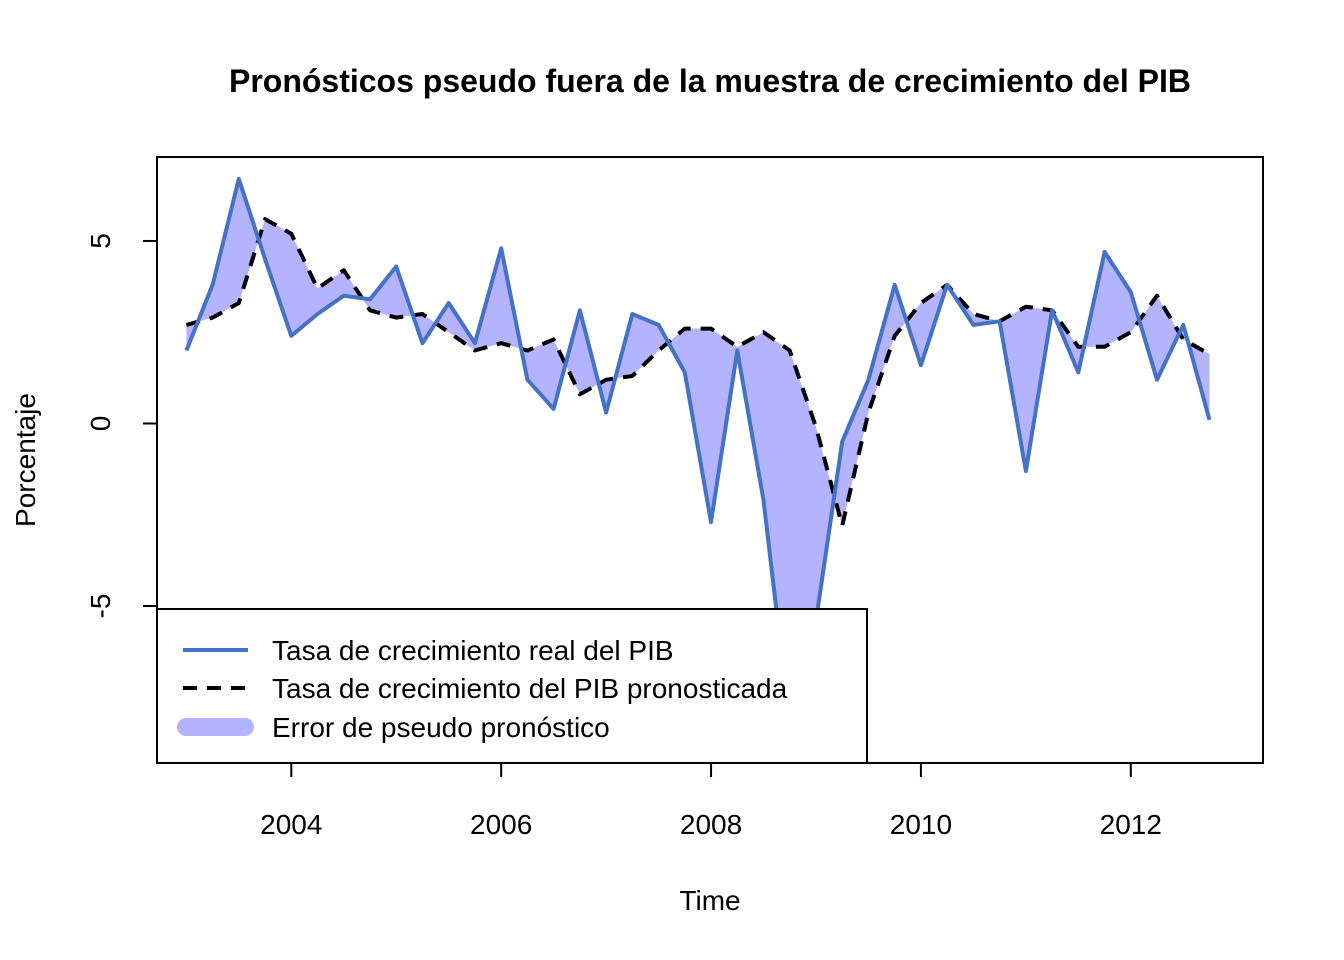 Image resolution: width=1344 pixels, height=960 pixels. What do you see at coordinates (501, 824) in the screenshot?
I see `x-tick-label: 2006` at bounding box center [501, 824].